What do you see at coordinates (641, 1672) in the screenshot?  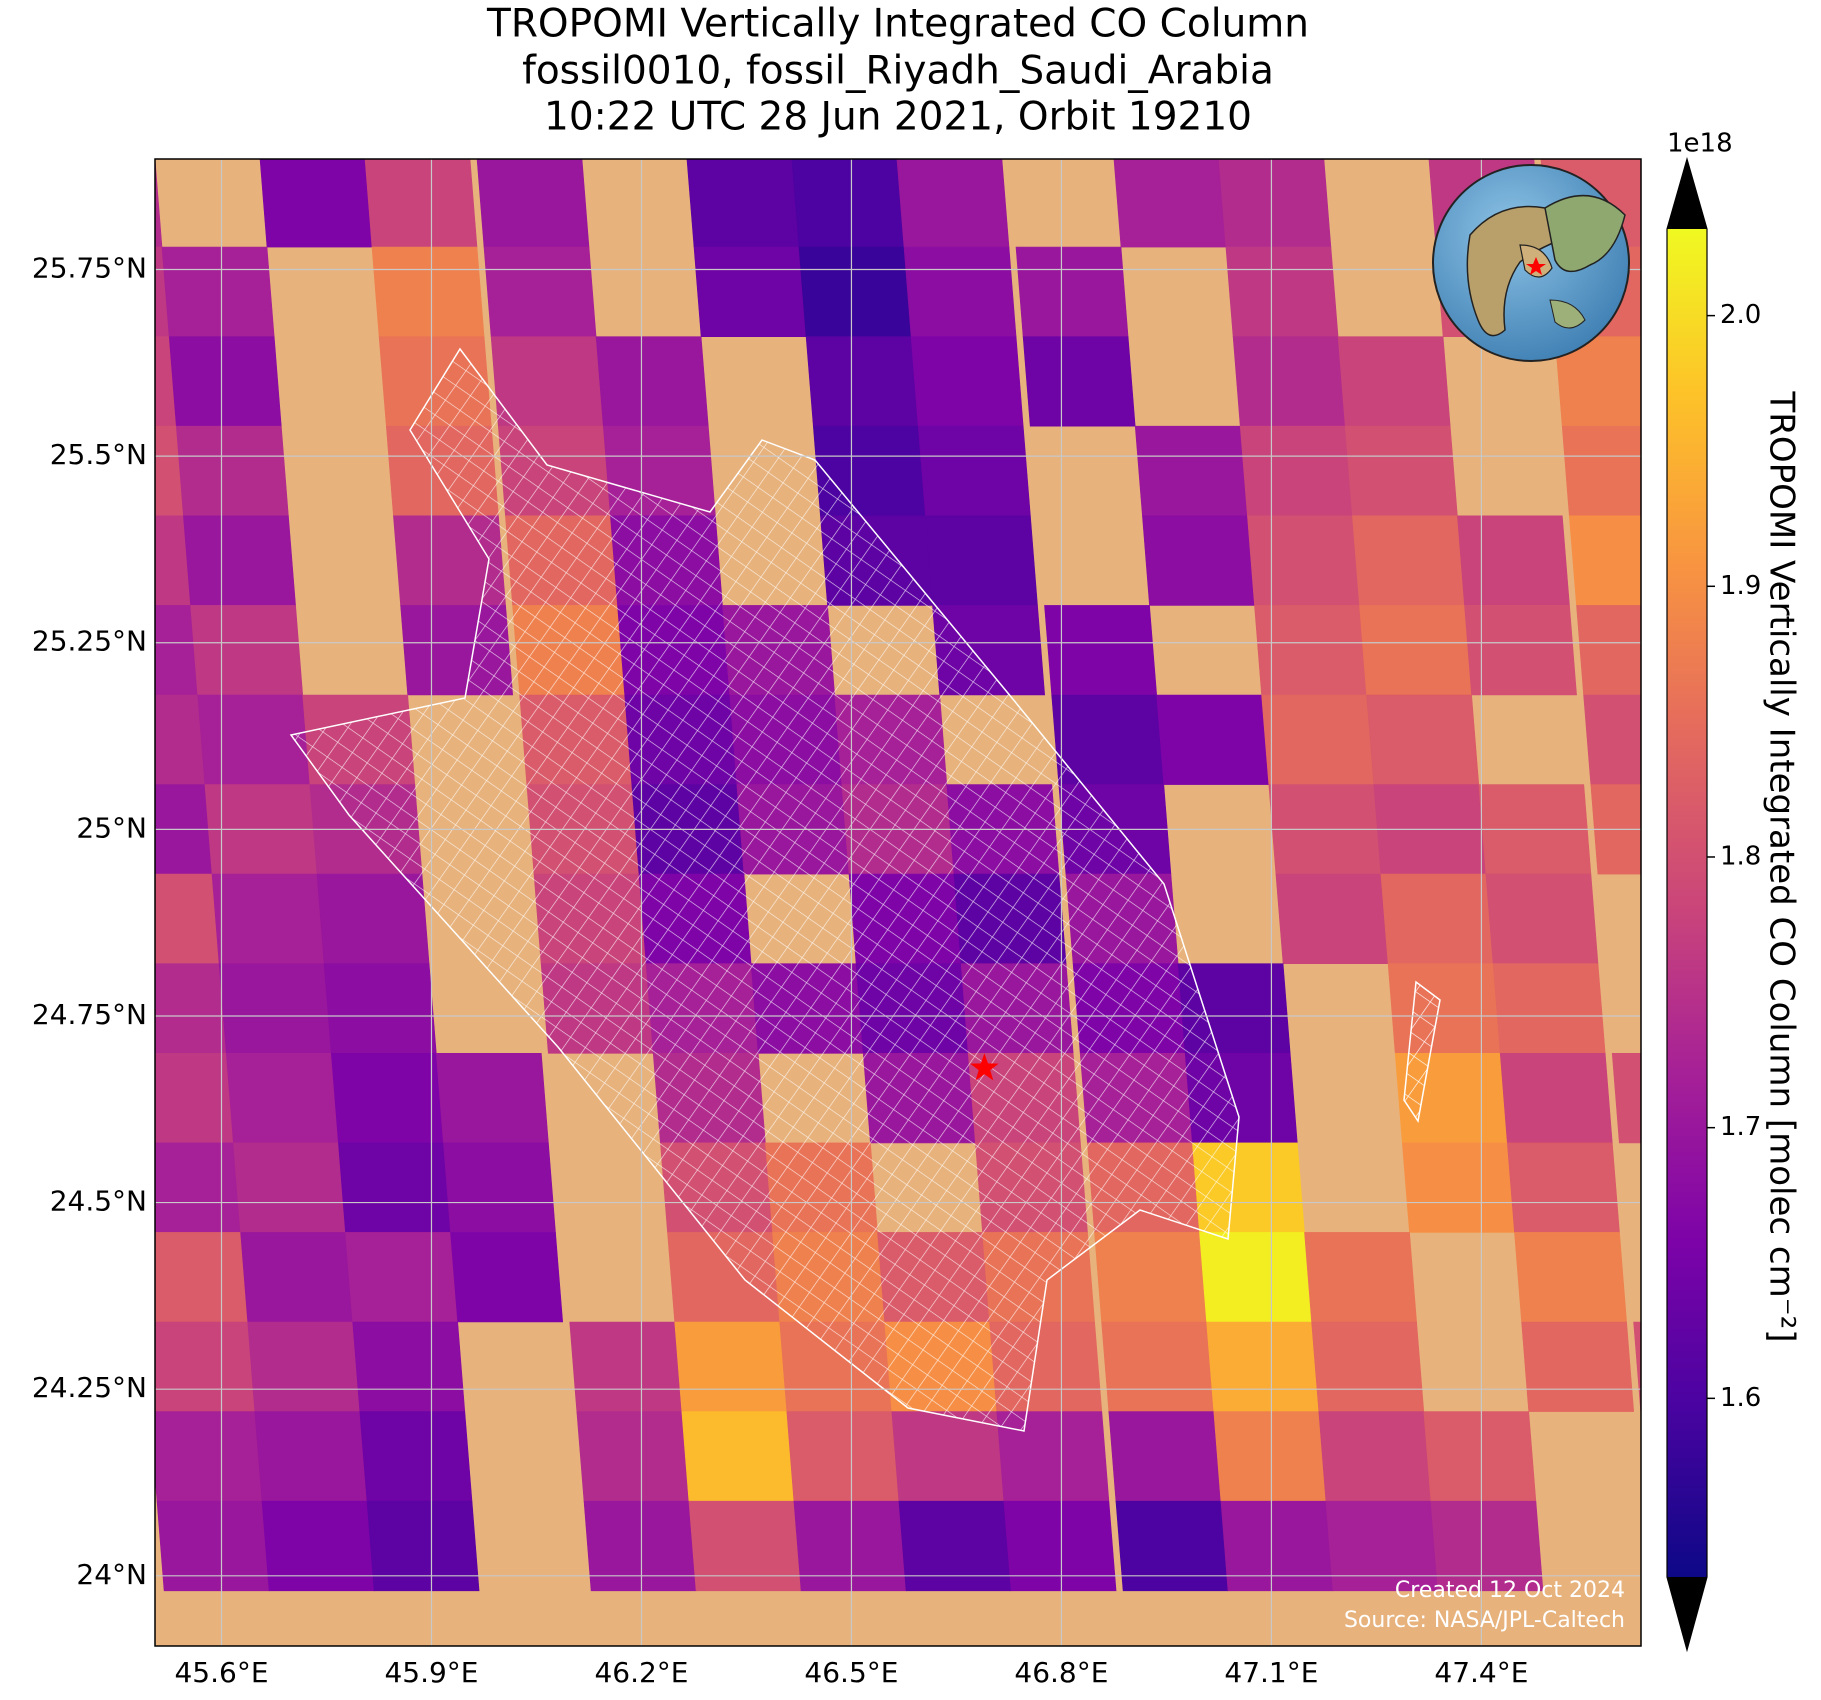 I see `x-tick-label: 46.2°E` at bounding box center [641, 1672].